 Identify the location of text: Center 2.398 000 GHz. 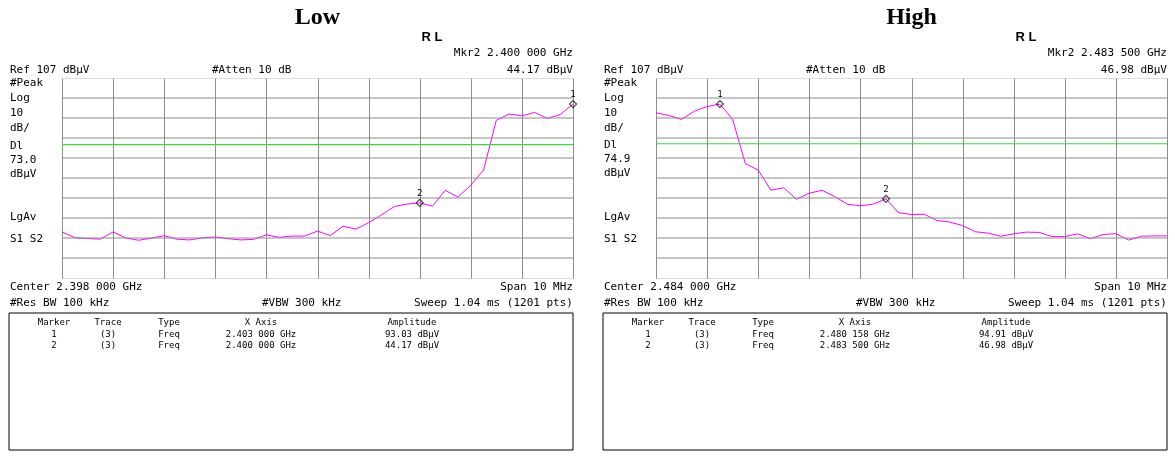
(76, 286).